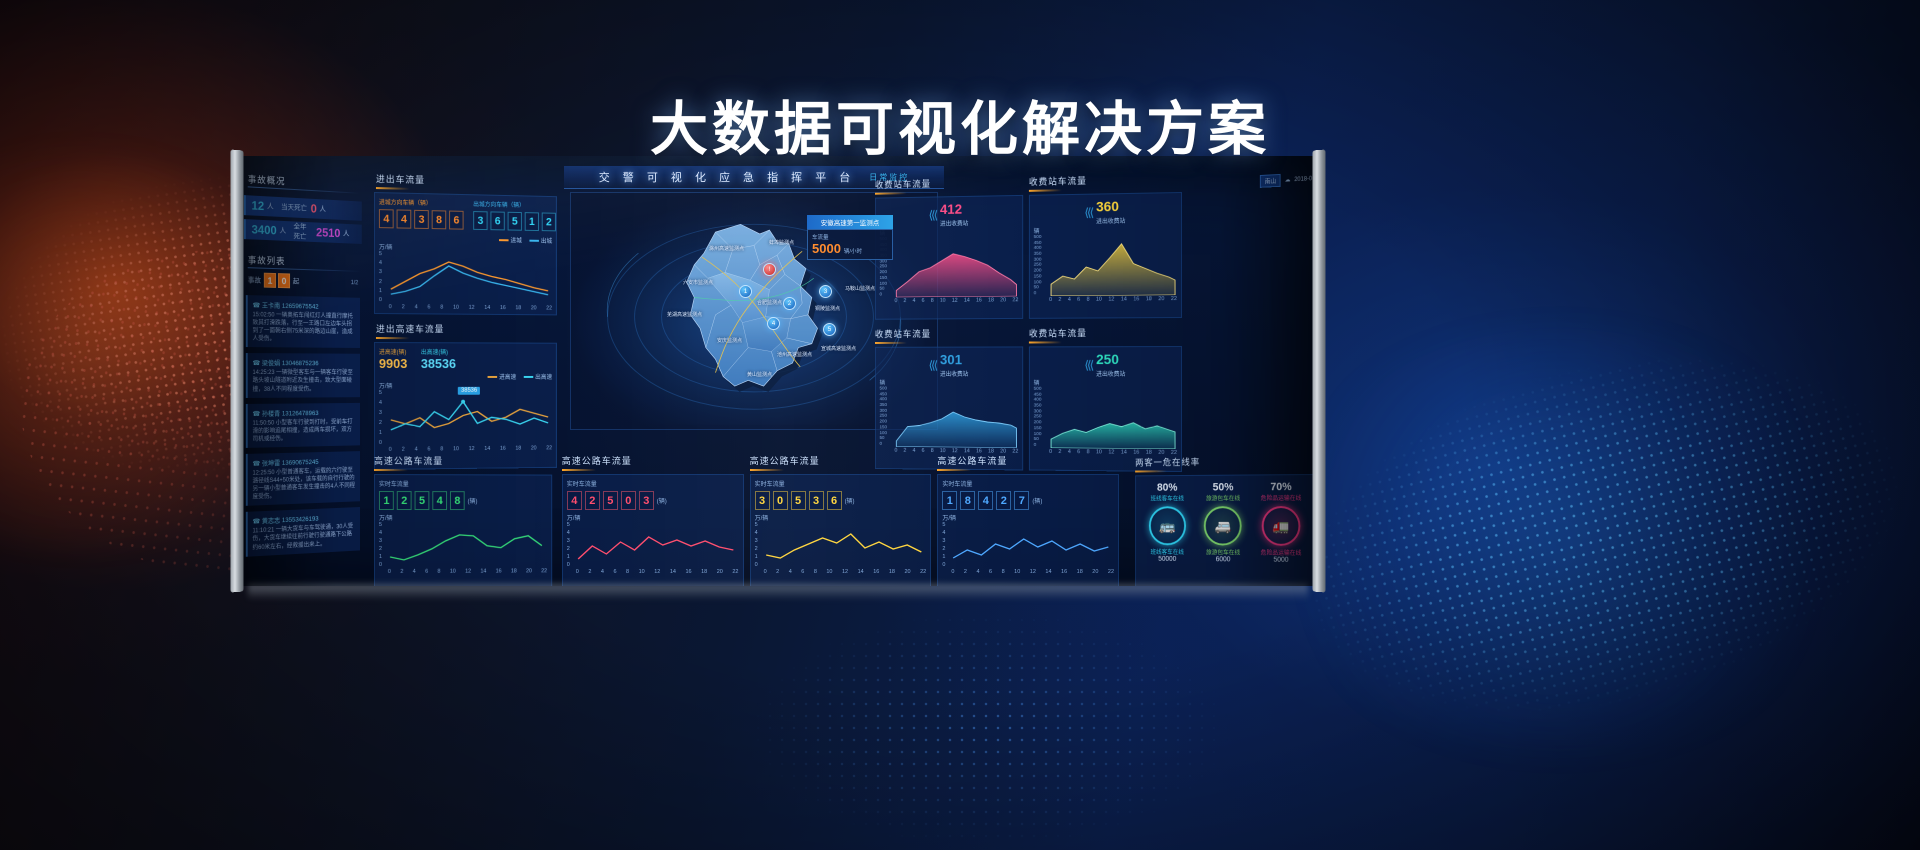 This screenshot has width=1920, height=850. Describe the element at coordinates (322, 210) in the screenshot. I see `accident-today-deaths-unit: 人` at that location.